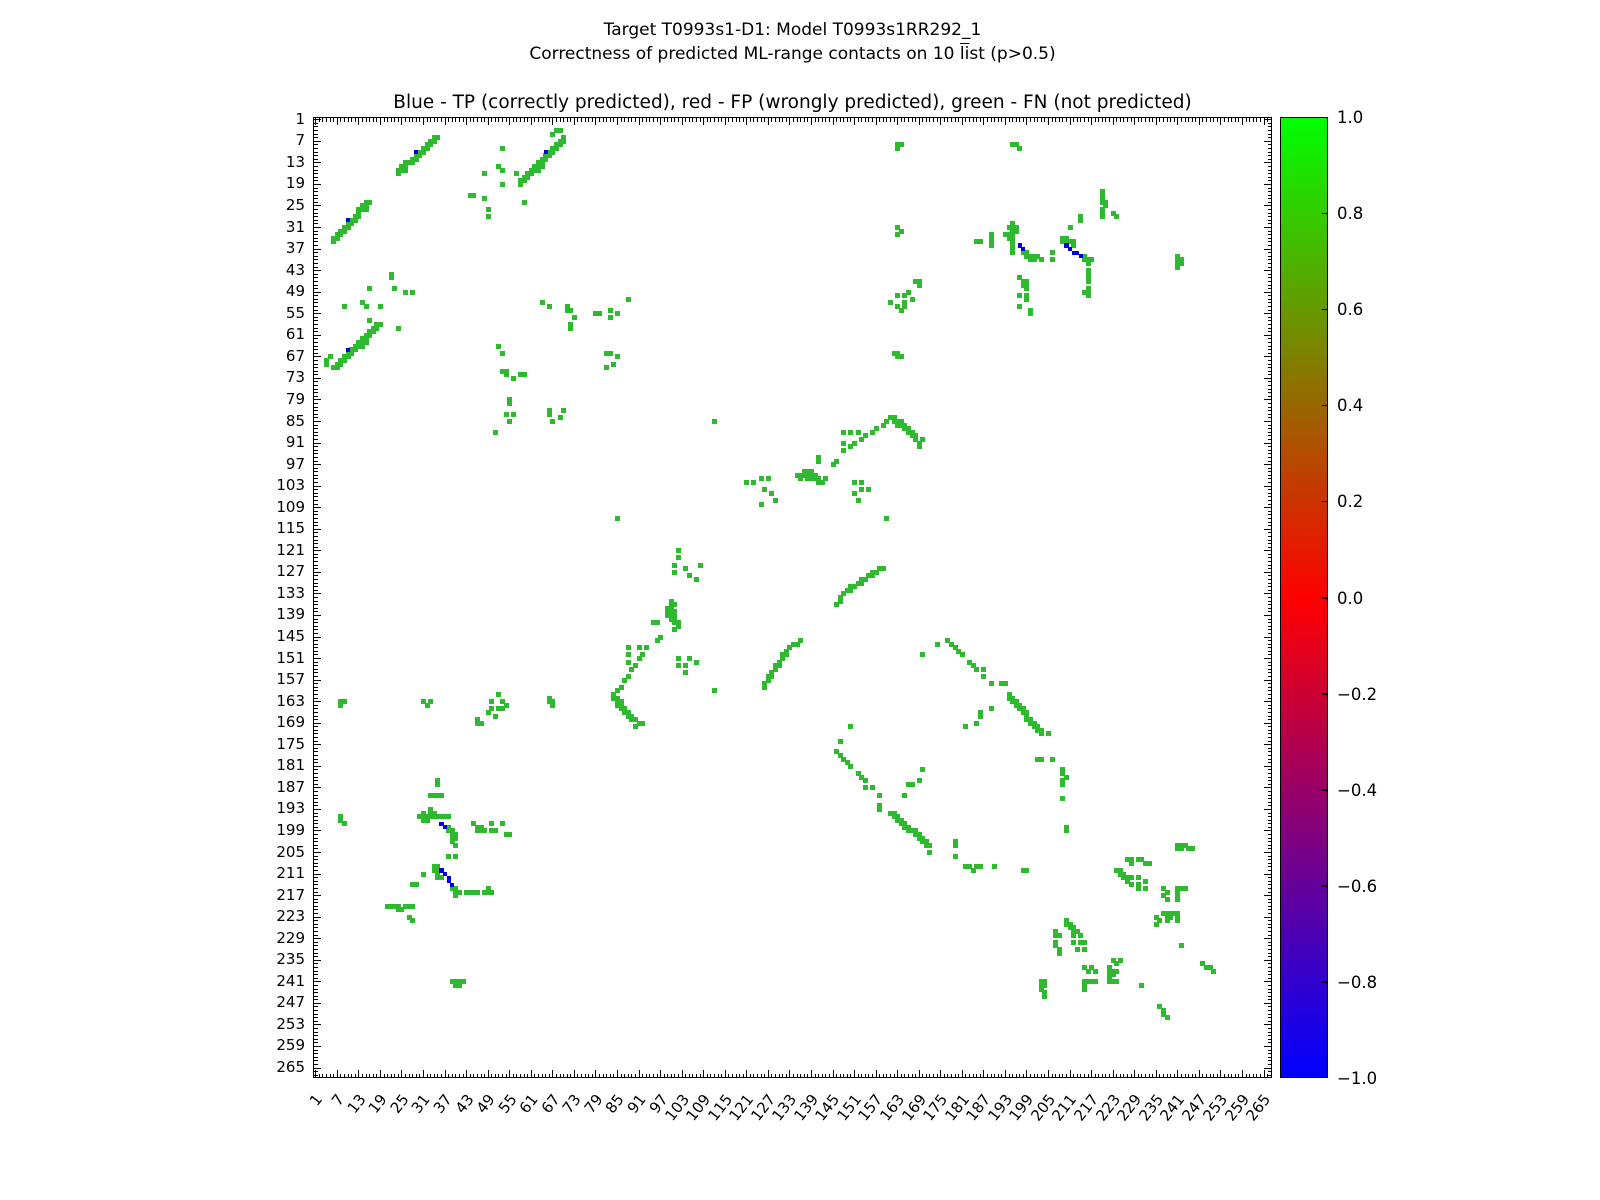 This screenshot has height=1200, width=1600. I want to click on colorbar-tick-label: 0.2, so click(1350, 502).